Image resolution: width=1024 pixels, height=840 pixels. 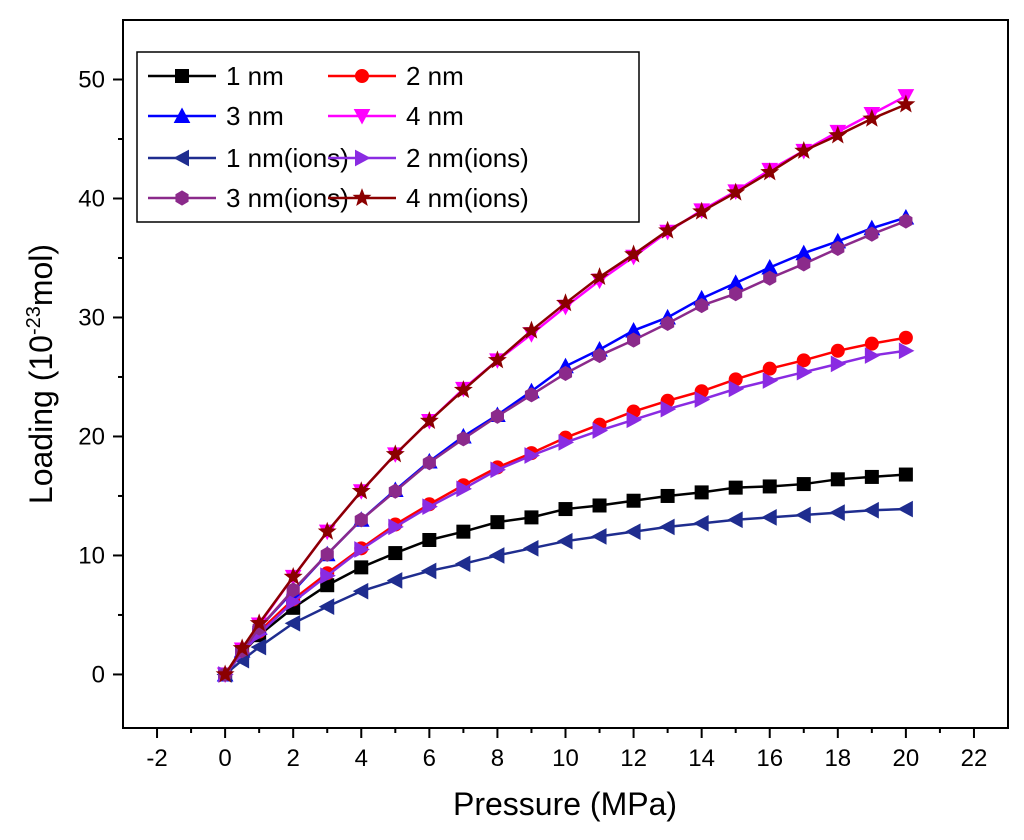 I want to click on y-axis-title: Loading (10-23mol), so click(x=41, y=374).